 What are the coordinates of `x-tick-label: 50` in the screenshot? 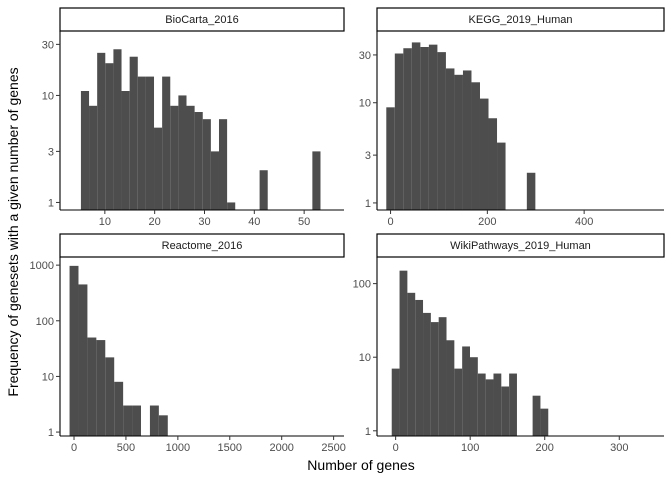 It's located at (304, 222).